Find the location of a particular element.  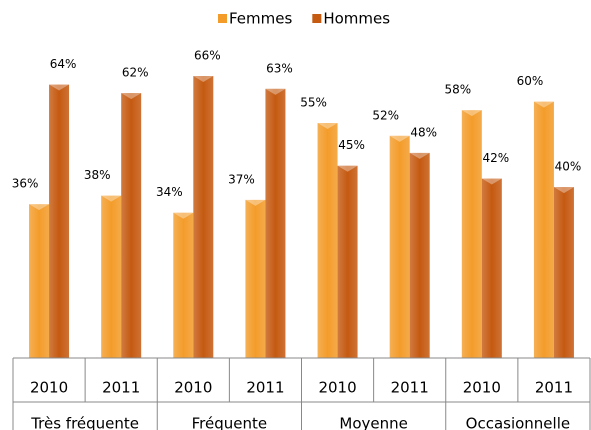

group-label: Moyenne is located at coordinates (373, 422).